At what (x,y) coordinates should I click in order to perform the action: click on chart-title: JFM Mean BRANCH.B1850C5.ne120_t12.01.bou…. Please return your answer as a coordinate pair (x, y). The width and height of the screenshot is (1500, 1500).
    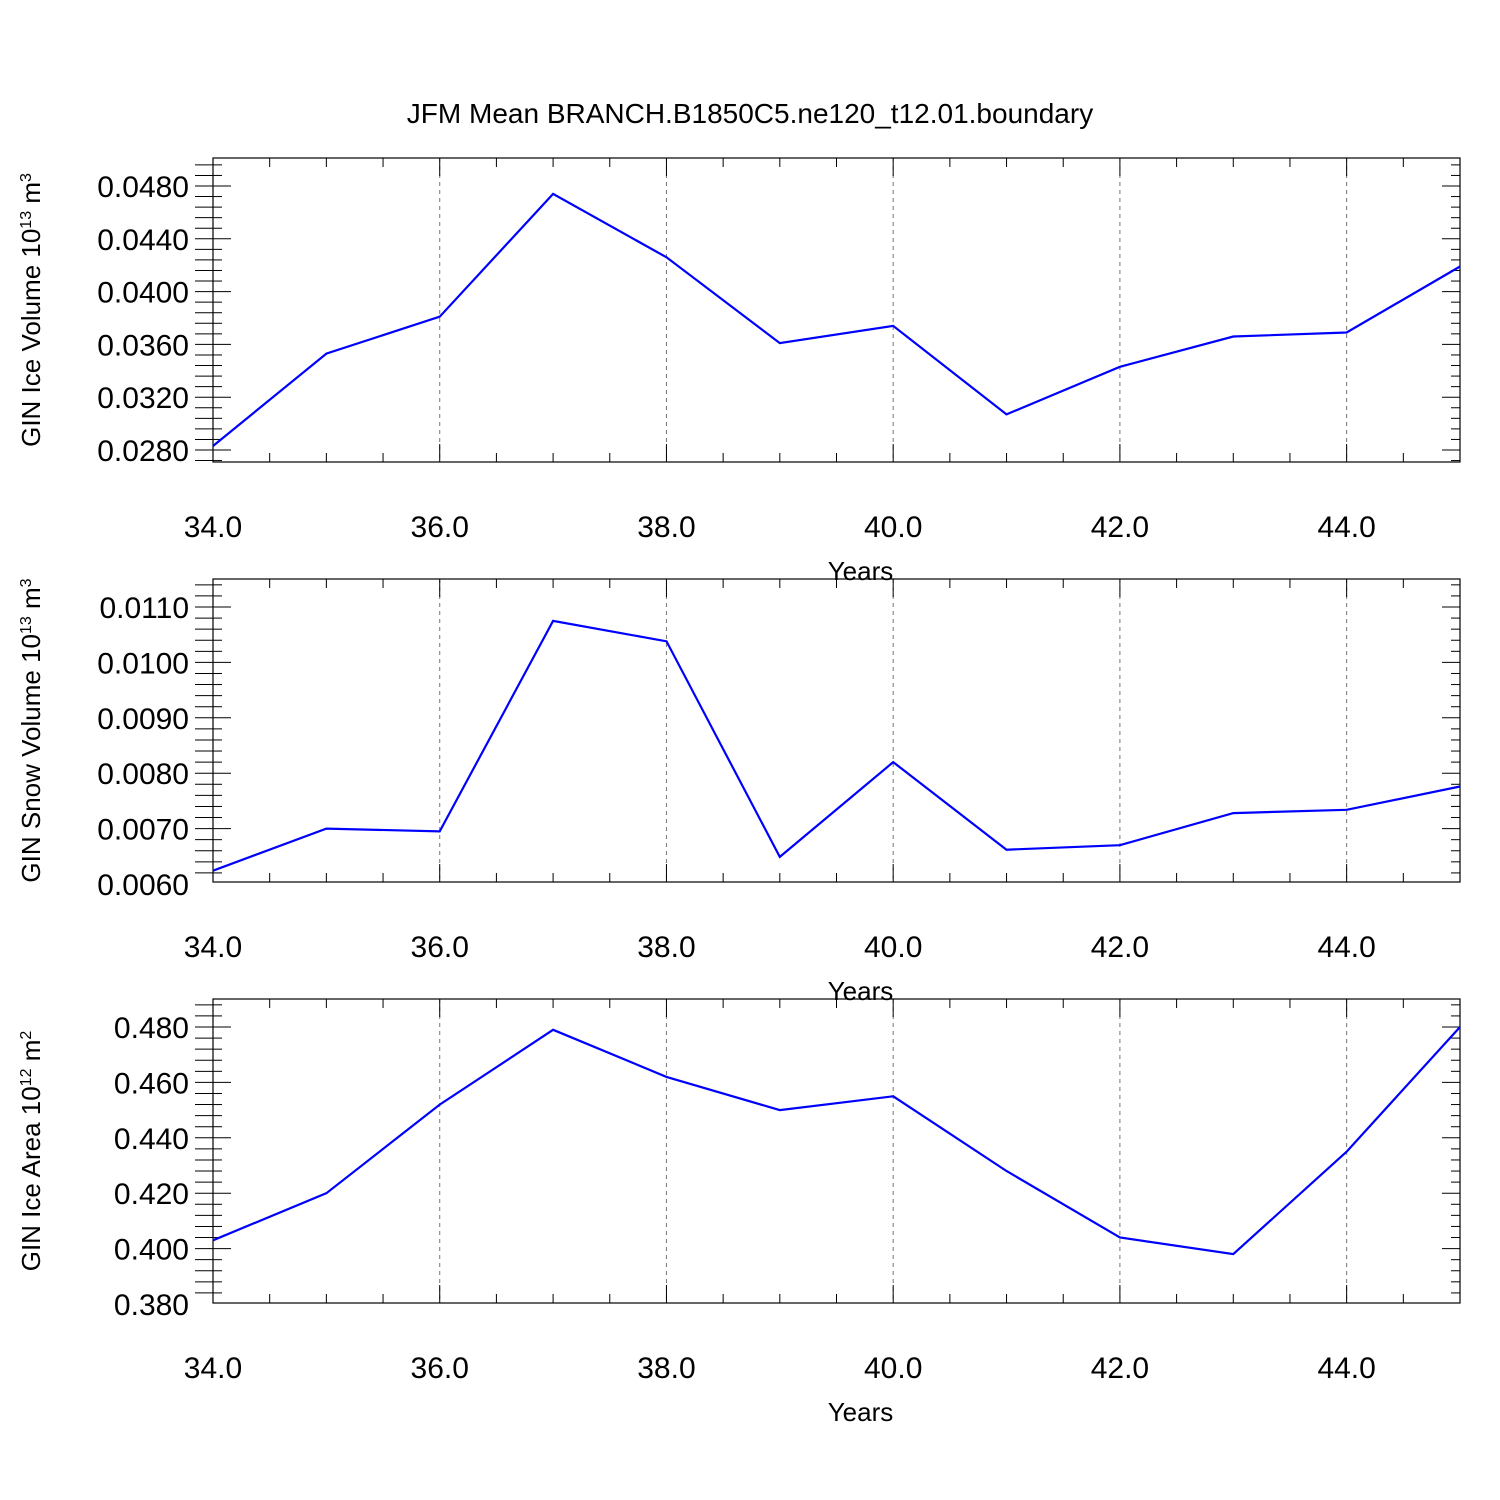
    Looking at the image, I should click on (750, 113).